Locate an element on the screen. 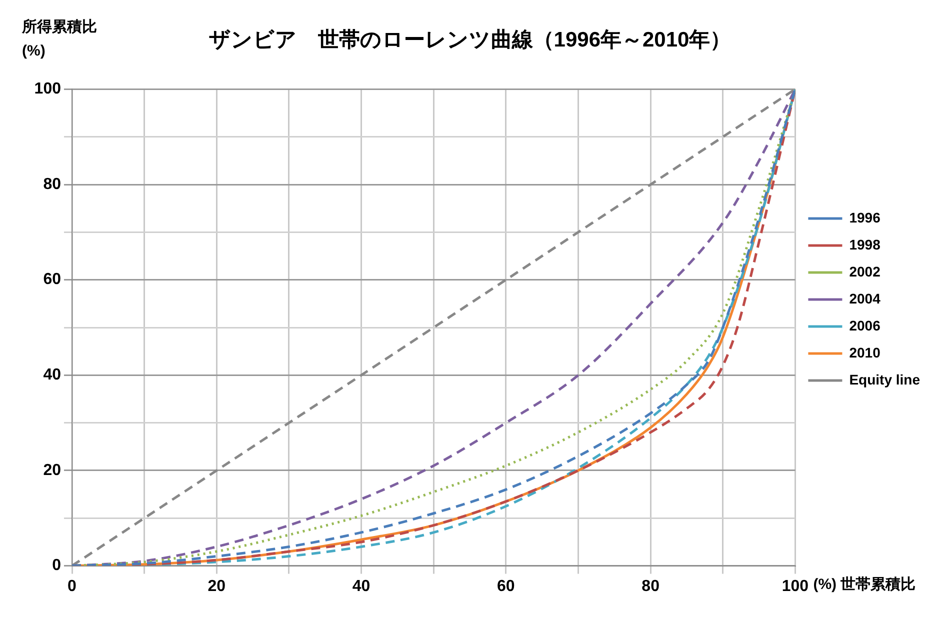 The width and height of the screenshot is (942, 617). y-tick-label: 0 is located at coordinates (57, 565).